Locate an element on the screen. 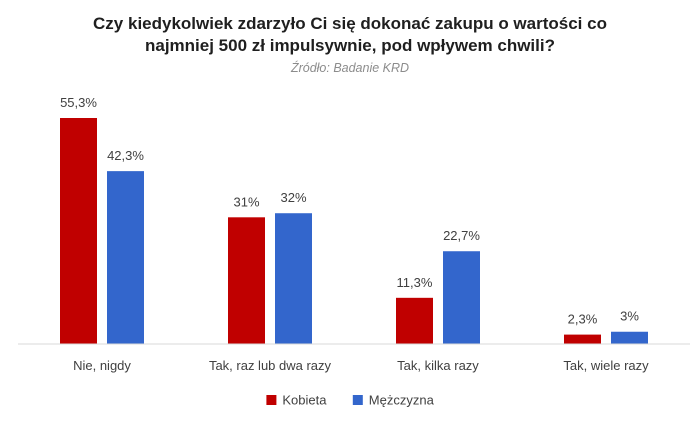 This screenshot has height=425, width=700. legend: Kobieta Mężczyzna is located at coordinates (350, 400).